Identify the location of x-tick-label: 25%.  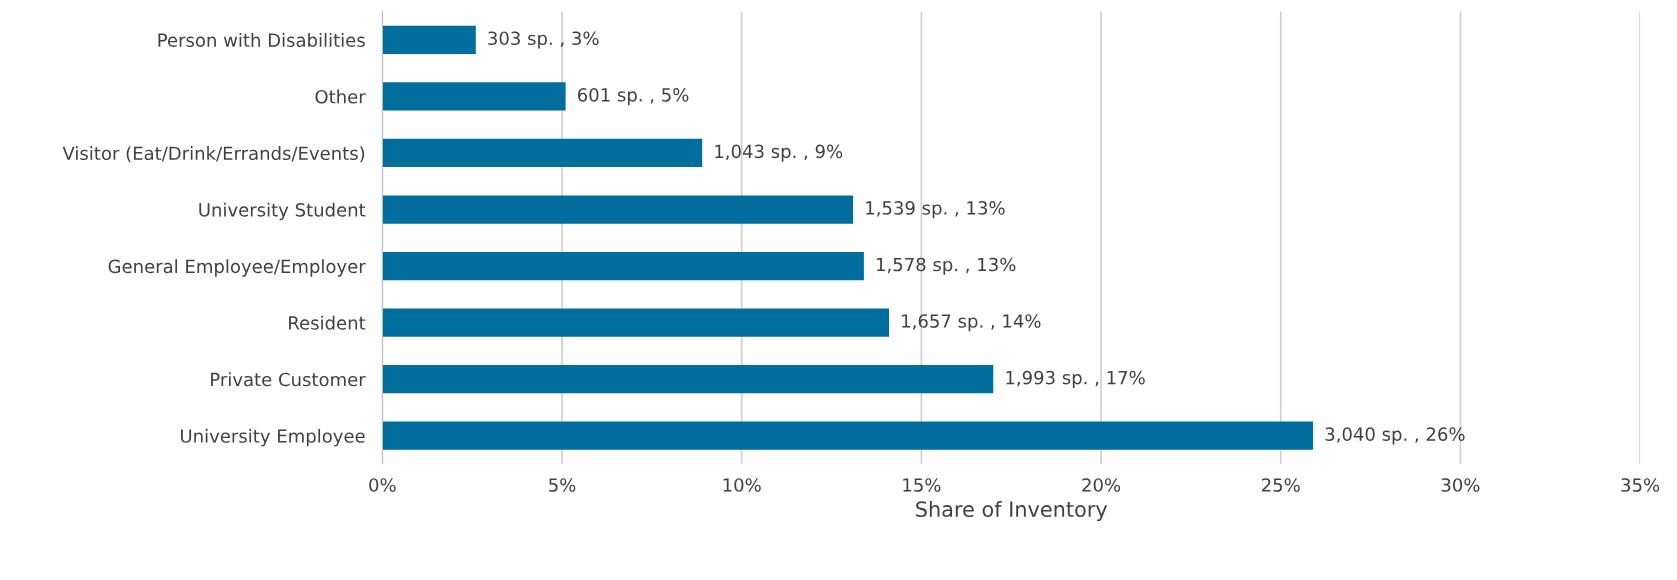
(1281, 485).